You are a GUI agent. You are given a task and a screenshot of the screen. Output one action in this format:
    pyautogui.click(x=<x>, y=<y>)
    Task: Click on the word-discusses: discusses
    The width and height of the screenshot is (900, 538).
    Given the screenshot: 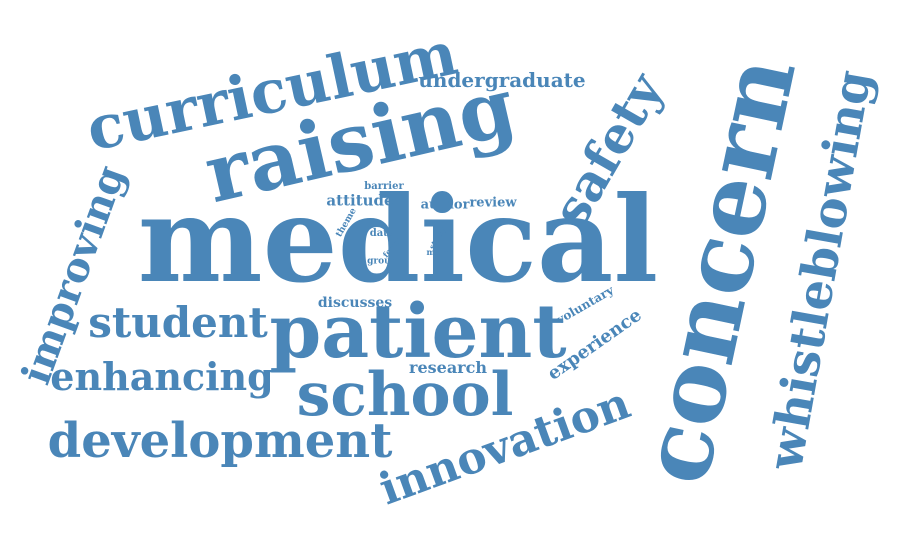 What is the action you would take?
    pyautogui.click(x=355, y=303)
    